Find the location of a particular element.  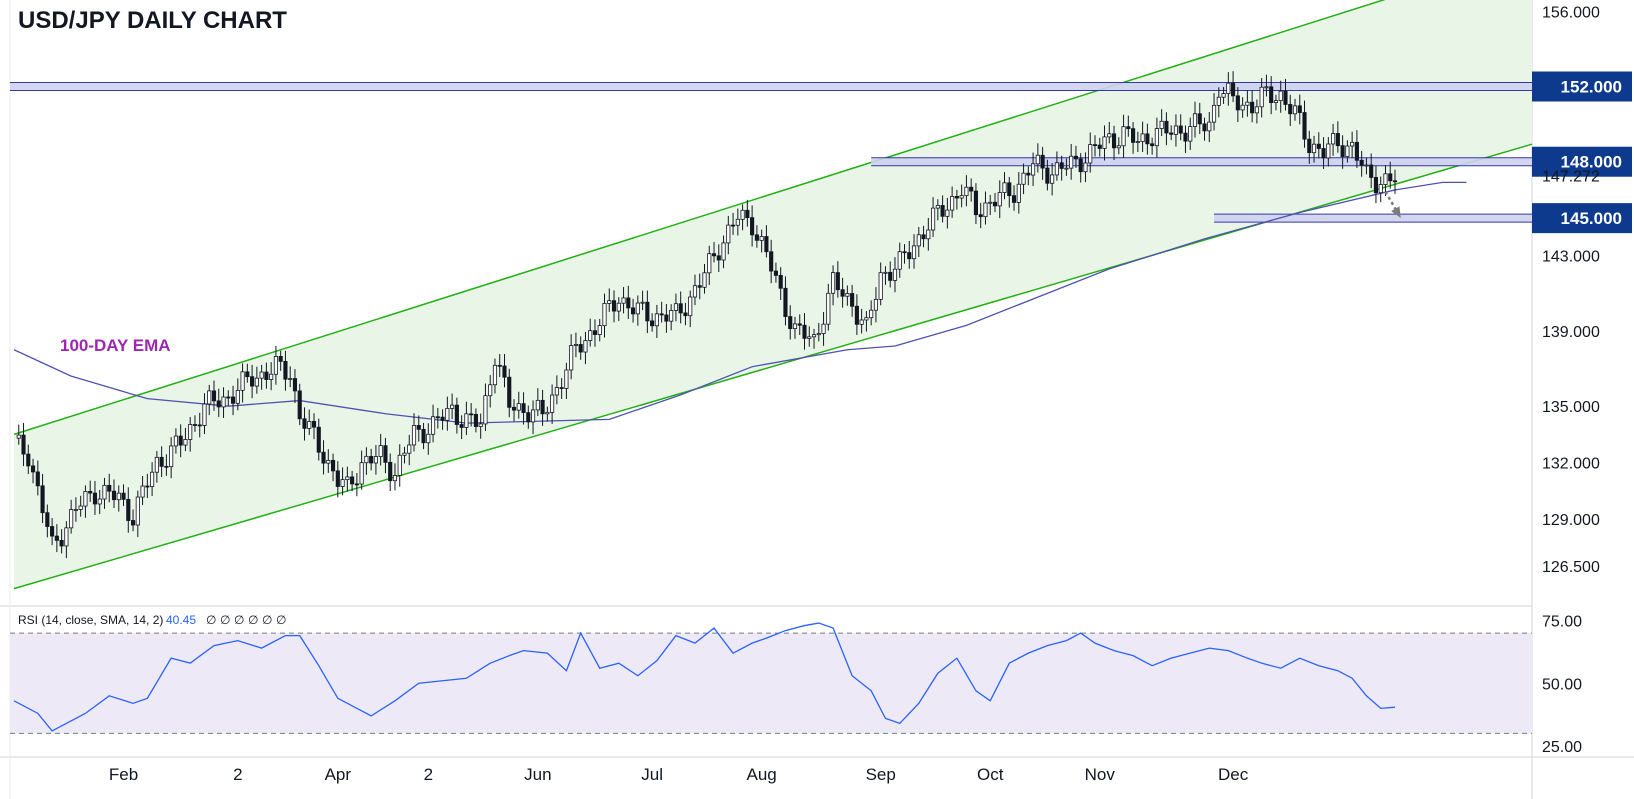

level-band is located at coordinates (771, 86).